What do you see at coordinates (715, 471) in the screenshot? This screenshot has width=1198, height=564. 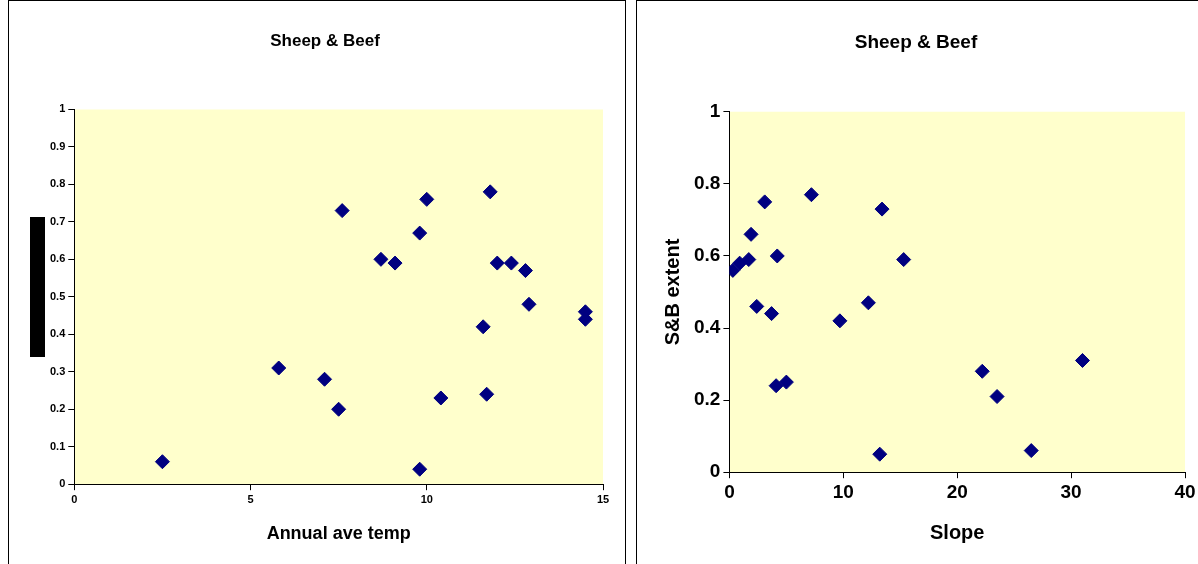 I see `y-tick-label: 0` at bounding box center [715, 471].